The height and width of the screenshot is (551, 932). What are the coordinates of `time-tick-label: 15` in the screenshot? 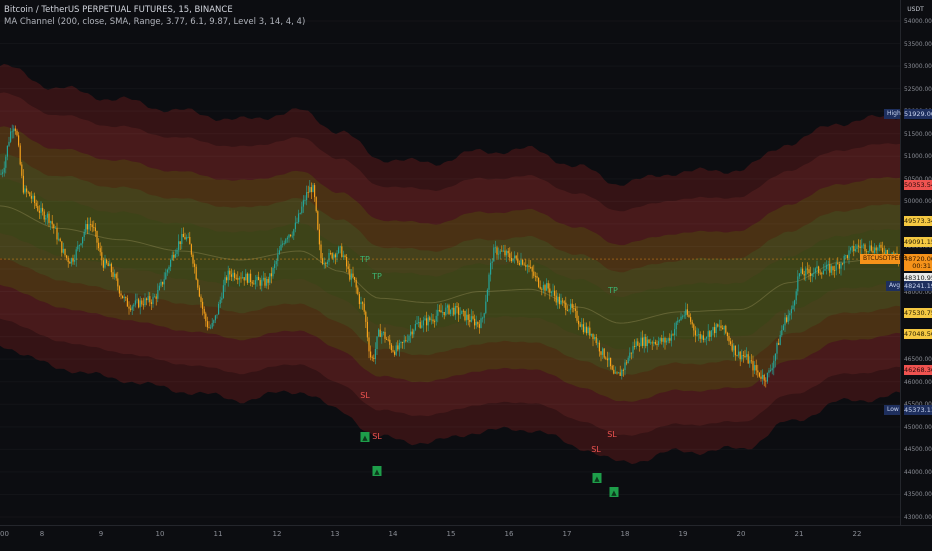 It's located at (451, 534).